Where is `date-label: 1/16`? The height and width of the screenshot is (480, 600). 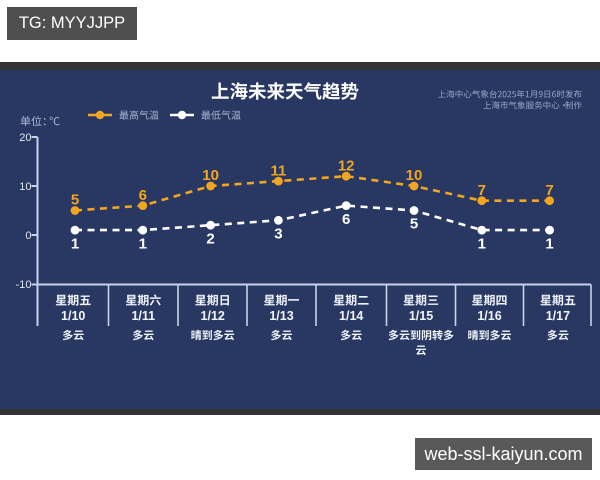
date-label: 1/16 is located at coordinates (489, 316).